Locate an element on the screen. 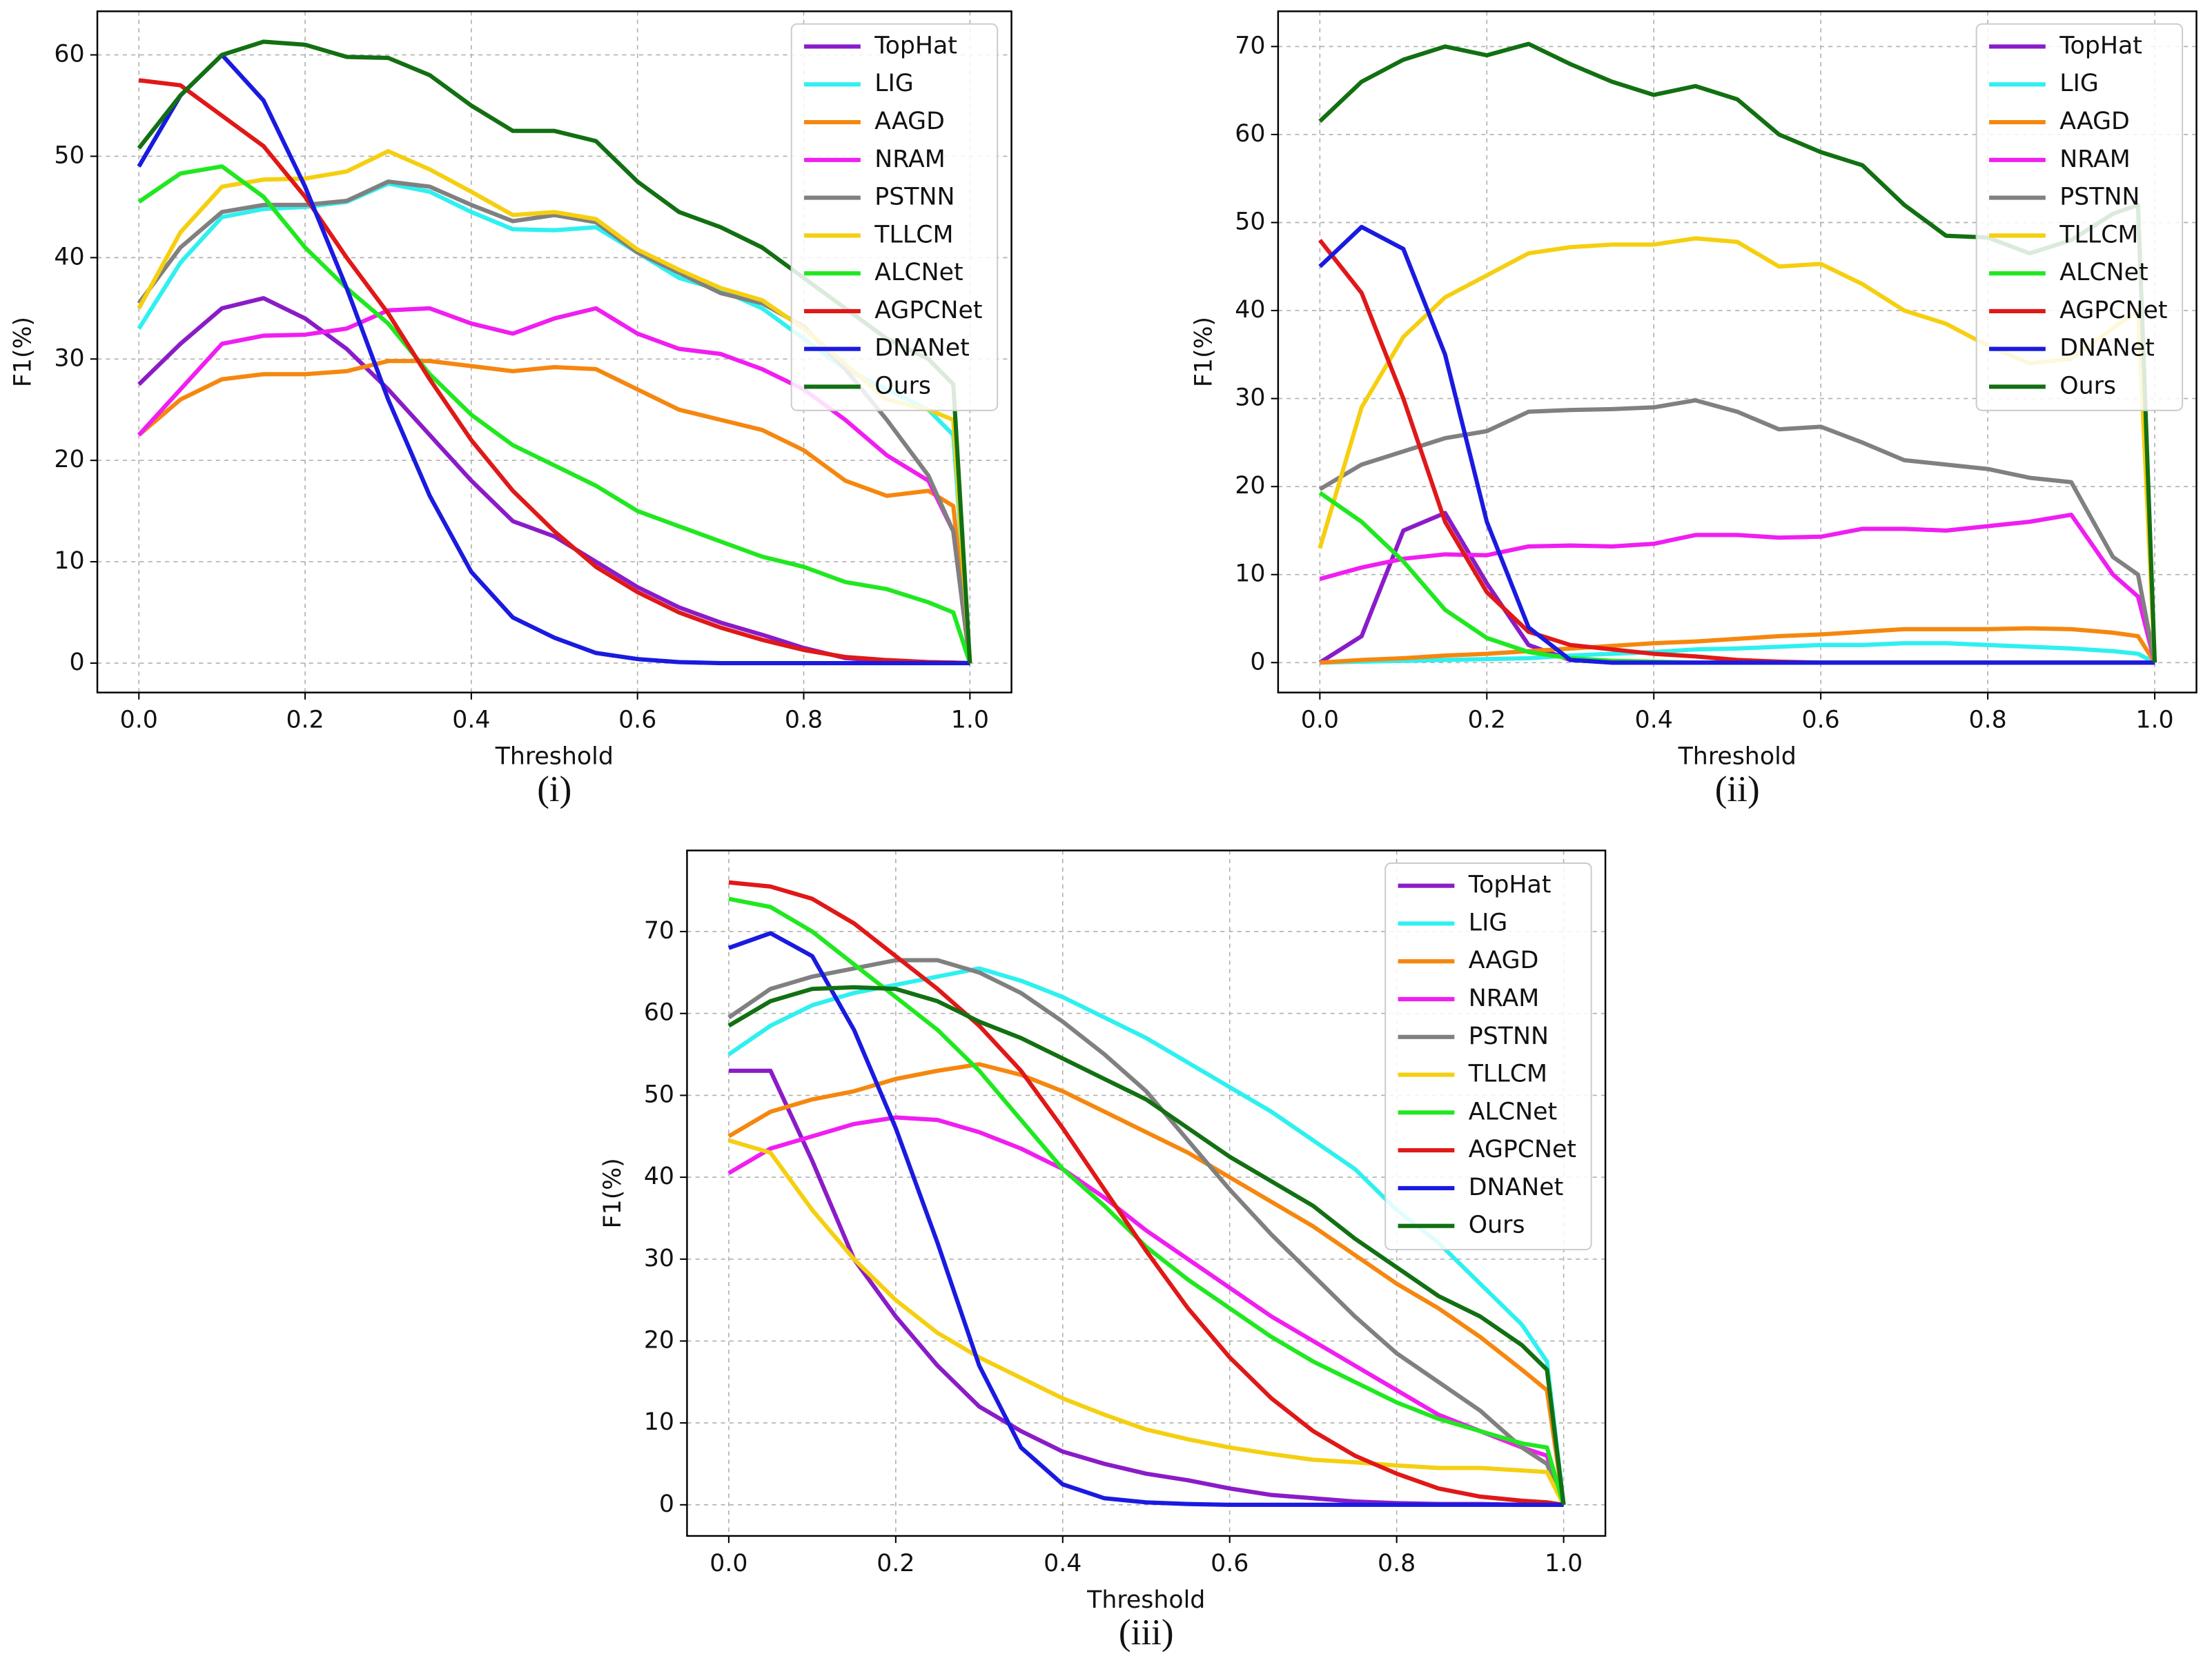 This screenshot has height=1665, width=2212. caption: (iii) is located at coordinates (1147, 1633).